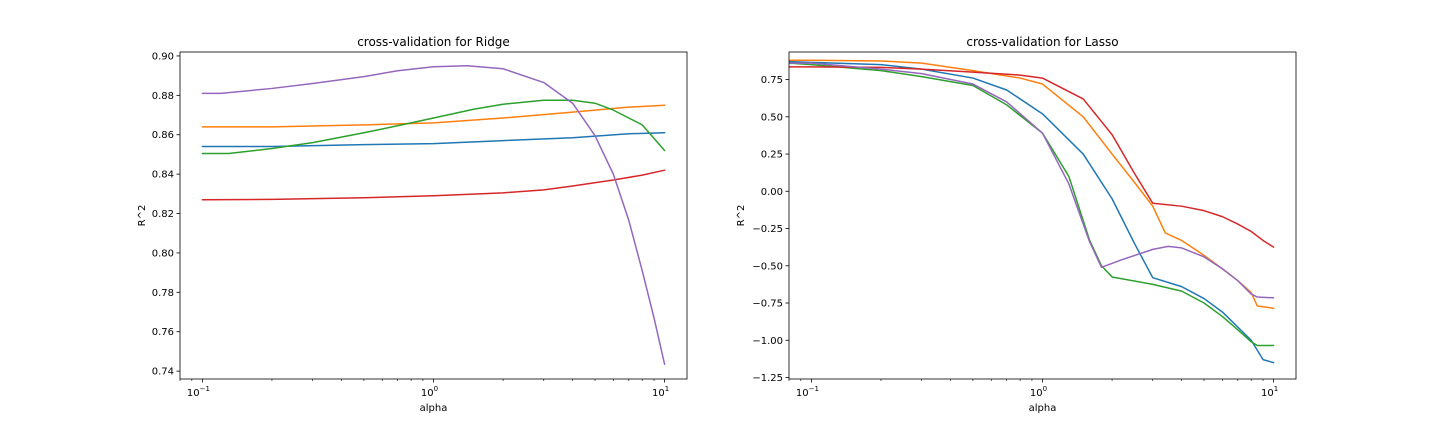 Image resolution: width=1440 pixels, height=436 pixels. Describe the element at coordinates (772, 117) in the screenshot. I see `lasso-y-tick-label: 0.50` at that location.